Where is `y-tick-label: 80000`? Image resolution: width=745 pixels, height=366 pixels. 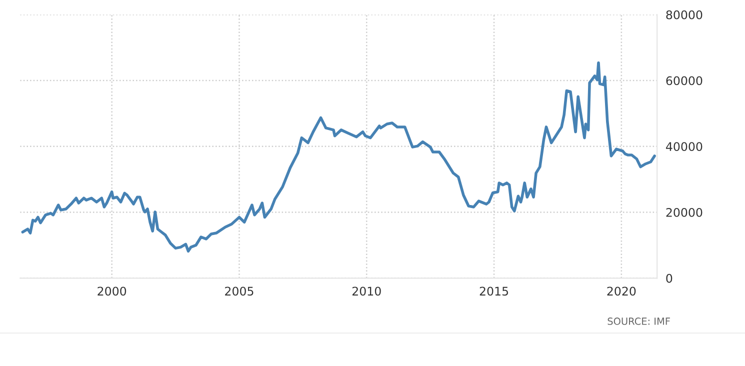 y-tick-label: 80000 is located at coordinates (684, 15).